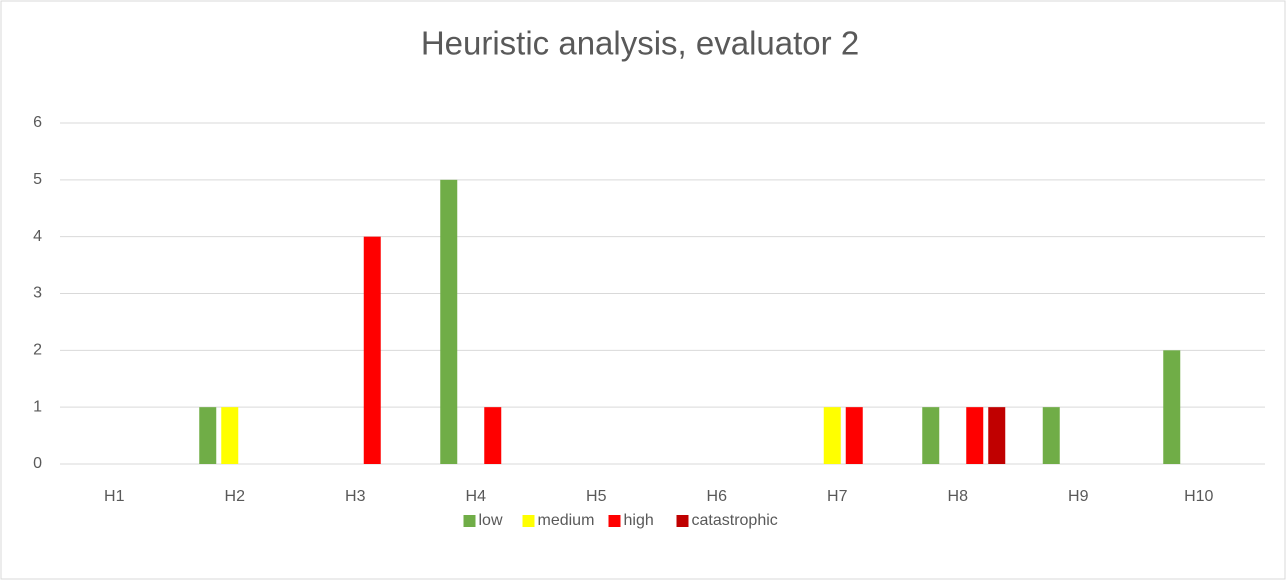 The image size is (1286, 580). Describe the element at coordinates (717, 496) in the screenshot. I see `x-tick-label: H6` at that location.